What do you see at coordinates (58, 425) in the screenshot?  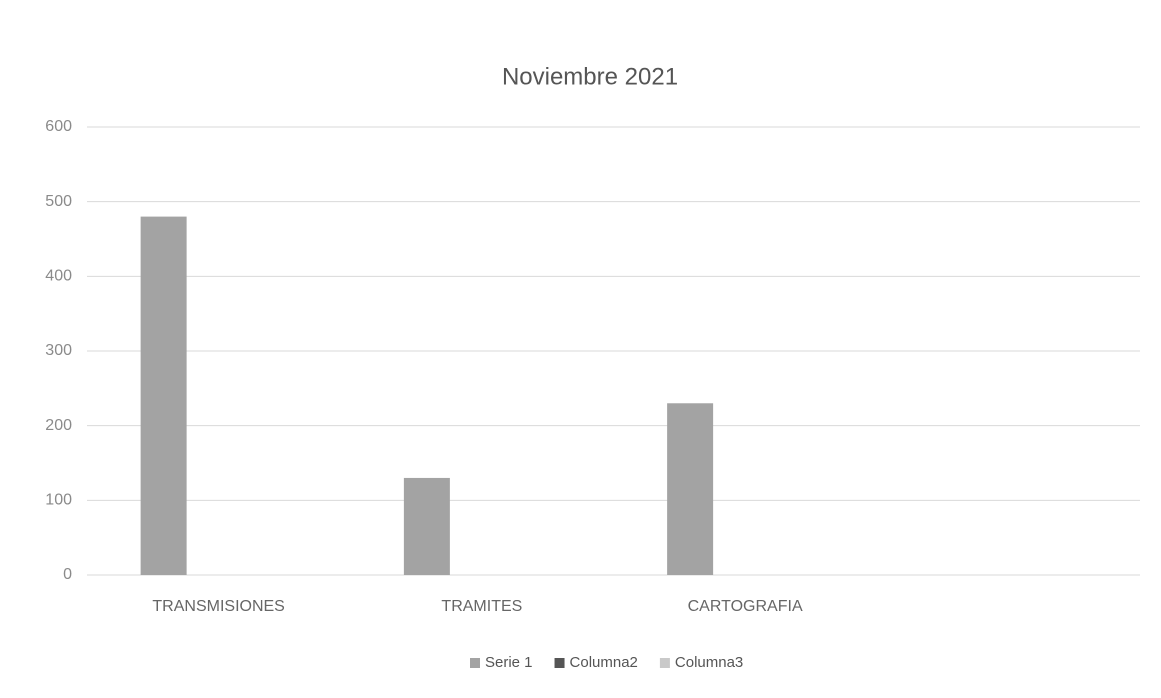 I see `y-tick-label: 200` at bounding box center [58, 425].